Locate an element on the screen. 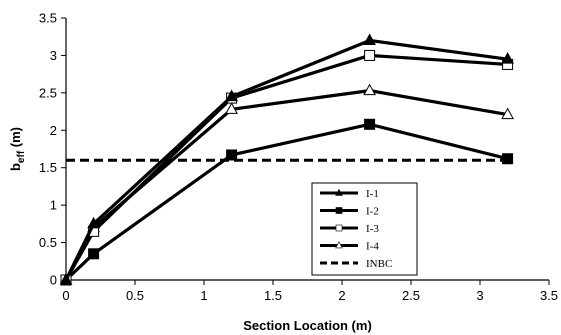  x-tick-label: 0 is located at coordinates (65, 295).